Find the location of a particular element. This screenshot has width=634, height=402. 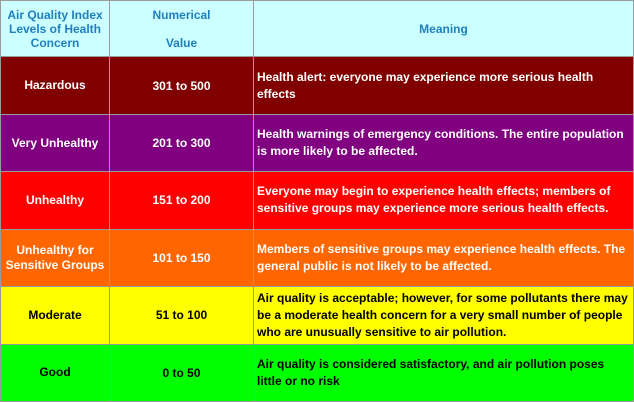

header-value-line-1: Numerical is located at coordinates (181, 14).